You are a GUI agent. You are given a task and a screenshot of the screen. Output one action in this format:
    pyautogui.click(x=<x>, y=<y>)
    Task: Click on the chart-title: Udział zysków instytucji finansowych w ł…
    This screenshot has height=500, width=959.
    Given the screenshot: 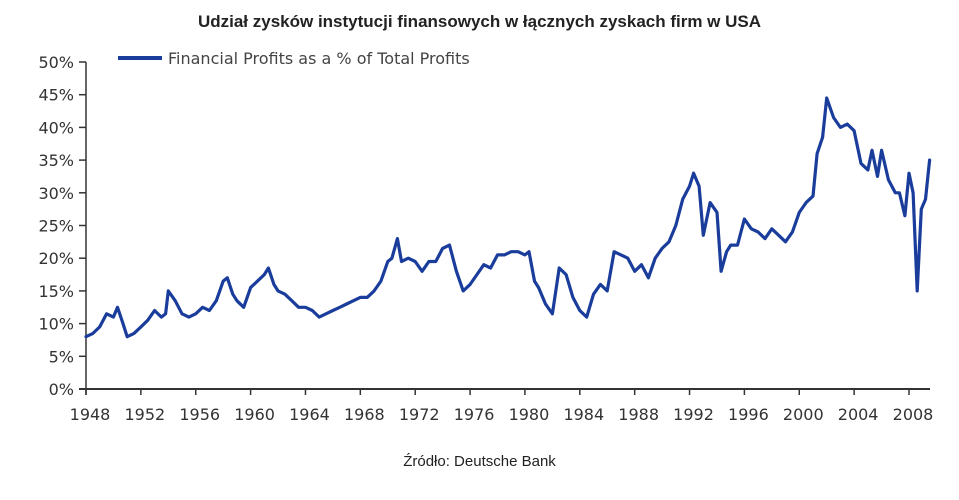 What is the action you would take?
    pyautogui.click(x=479, y=21)
    